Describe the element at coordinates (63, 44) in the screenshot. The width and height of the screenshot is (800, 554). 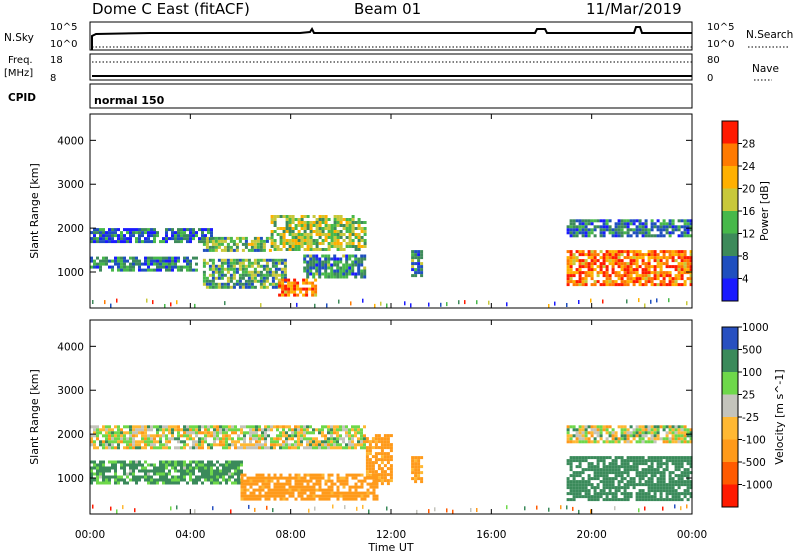
I see `nsky-tick-bottom: 10^0` at that location.